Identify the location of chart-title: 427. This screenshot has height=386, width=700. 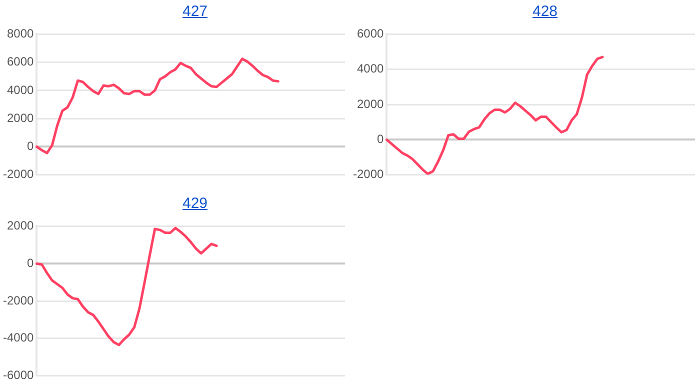
(195, 12).